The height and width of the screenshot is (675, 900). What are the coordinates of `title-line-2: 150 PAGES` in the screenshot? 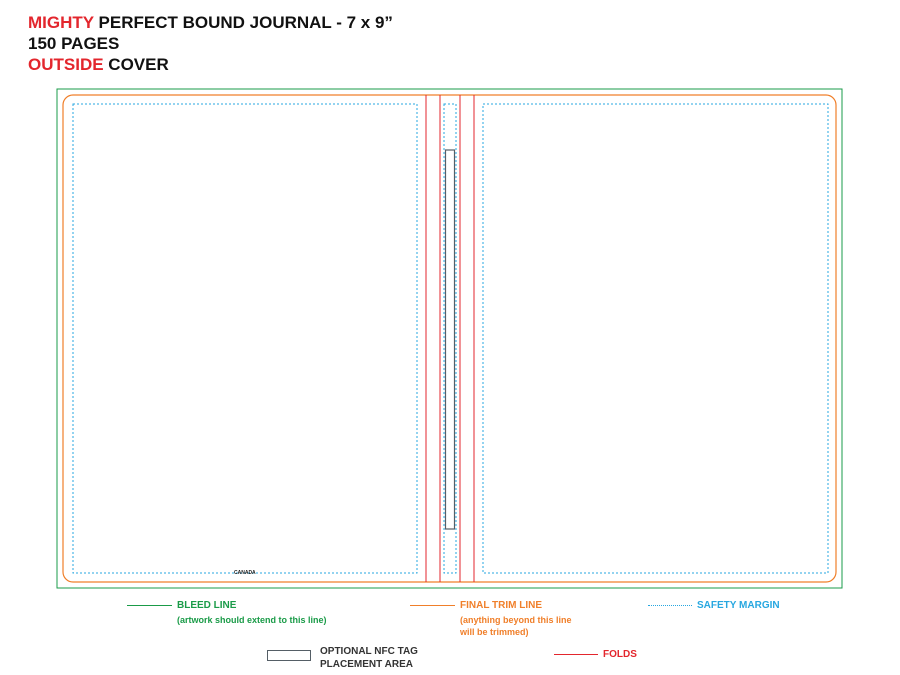 It's located at (74, 43).